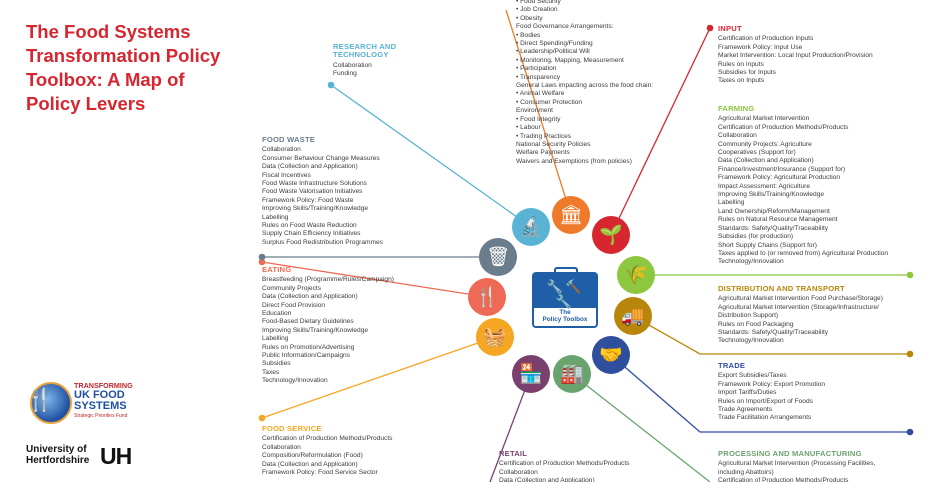  I want to click on policy-lever-item: Community Projects, so click(291, 288).